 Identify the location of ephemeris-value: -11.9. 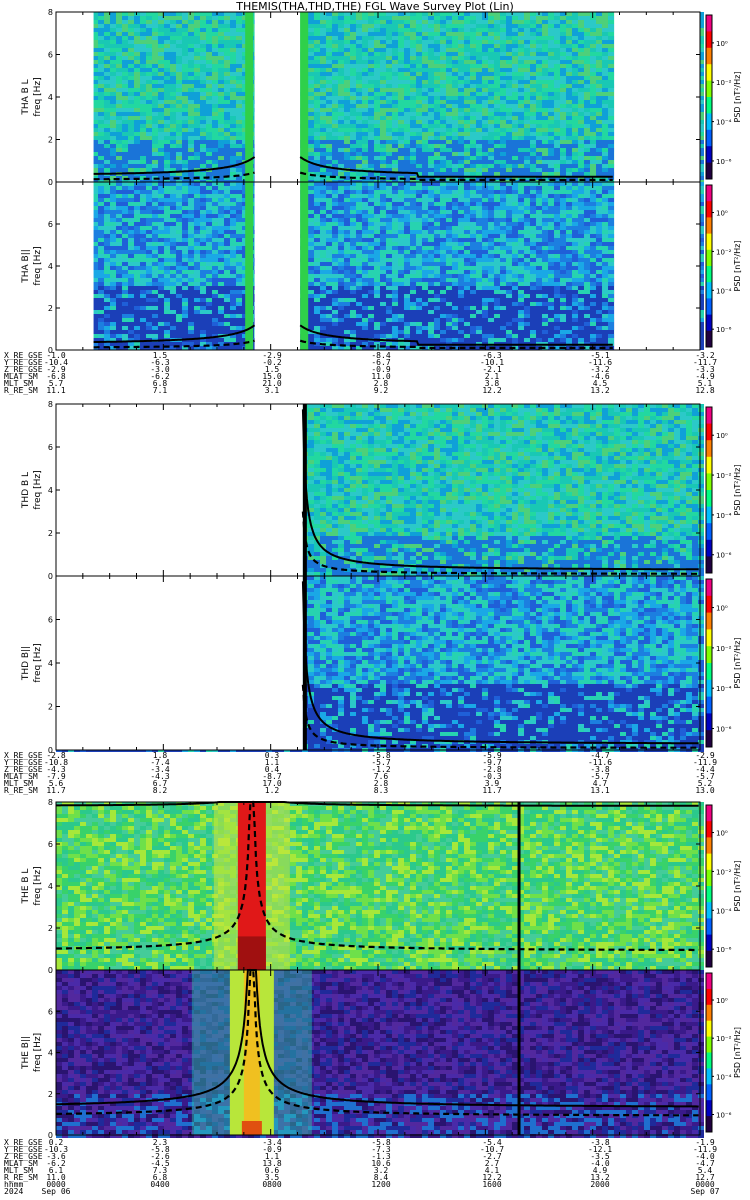
(705, 1150).